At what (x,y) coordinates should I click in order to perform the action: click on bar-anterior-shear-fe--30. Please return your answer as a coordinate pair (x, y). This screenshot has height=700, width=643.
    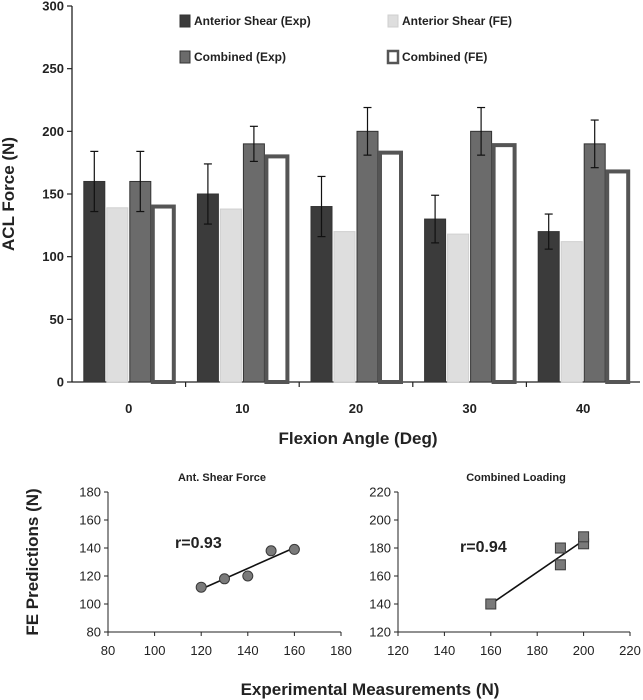
    Looking at the image, I should click on (458, 308).